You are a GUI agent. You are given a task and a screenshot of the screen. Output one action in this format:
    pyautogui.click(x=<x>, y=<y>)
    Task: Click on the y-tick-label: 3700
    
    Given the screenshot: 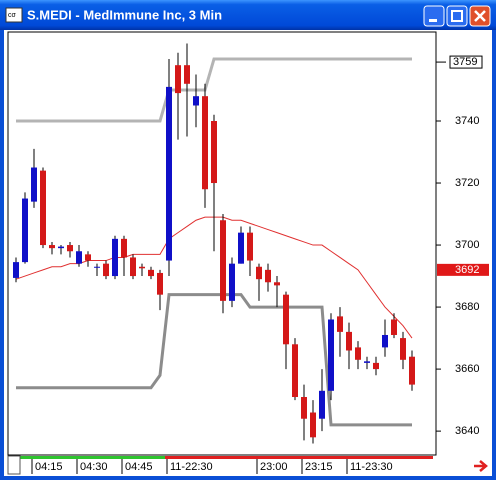 What is the action you would take?
    pyautogui.click(x=467, y=245)
    